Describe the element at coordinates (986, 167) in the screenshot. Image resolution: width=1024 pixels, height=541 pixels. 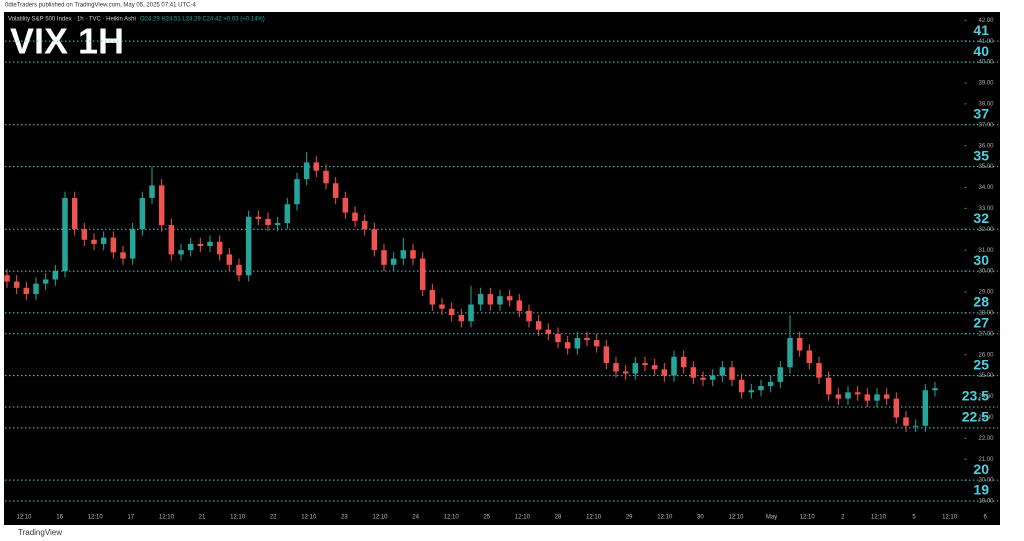
I see `y-tick-label: 35.00` at that location.